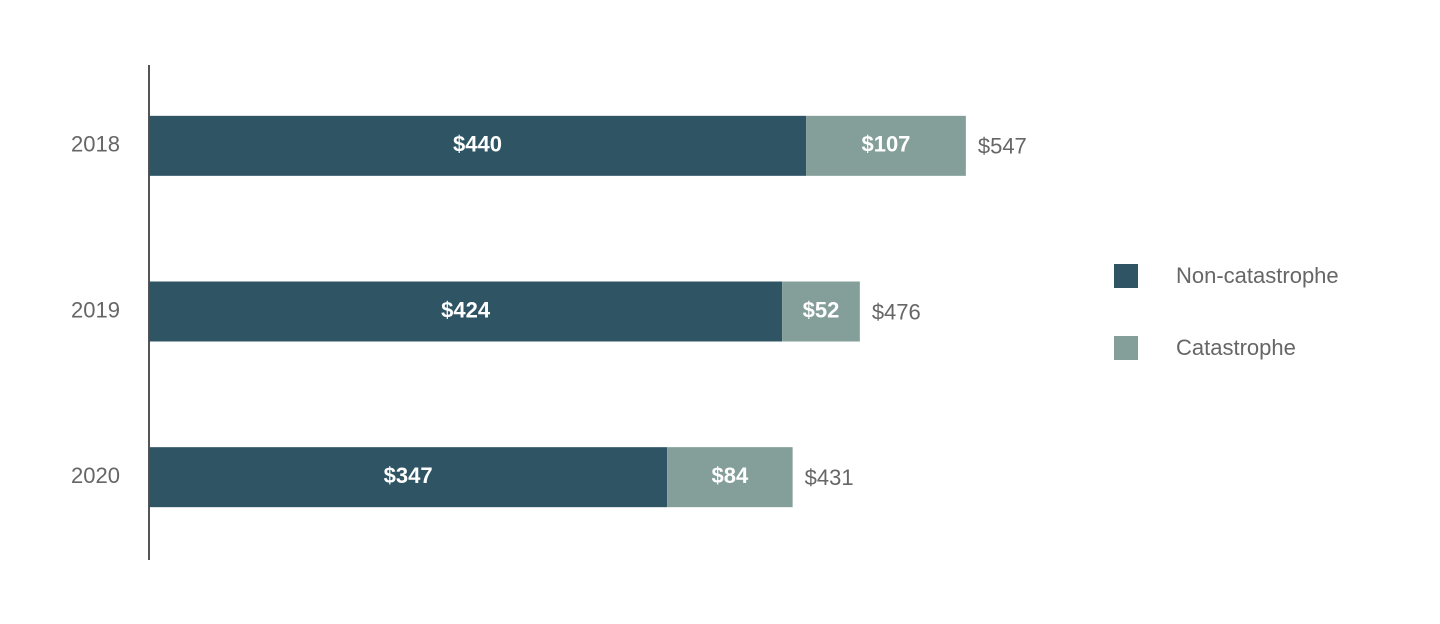 This screenshot has width=1440, height=624. I want to click on data-label: $440, so click(477, 144).